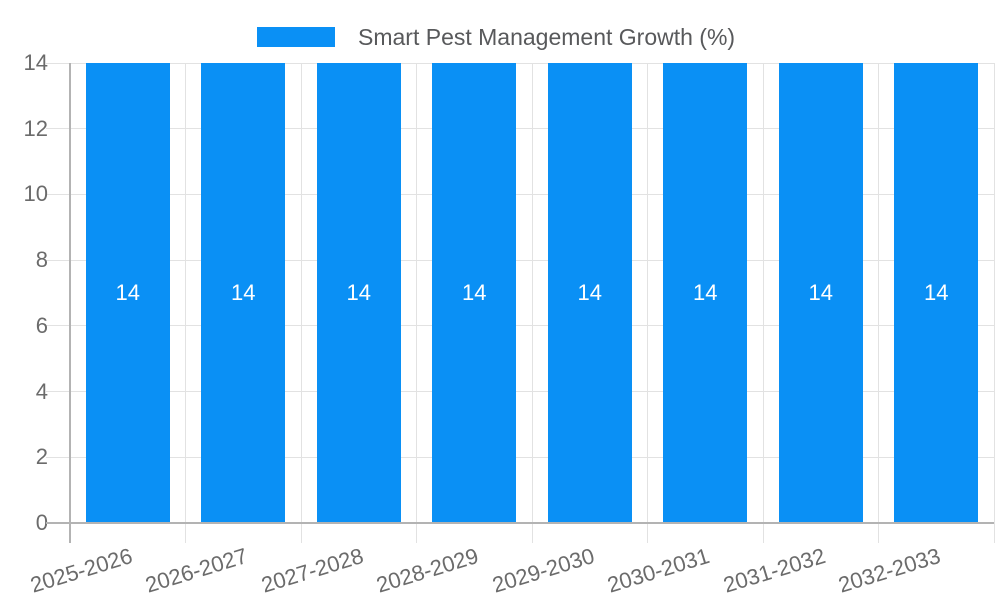 Image resolution: width=1000 pixels, height=600 pixels. What do you see at coordinates (547, 37) in the screenshot?
I see `legend-label: Smart Pest Management Growth (%)` at bounding box center [547, 37].